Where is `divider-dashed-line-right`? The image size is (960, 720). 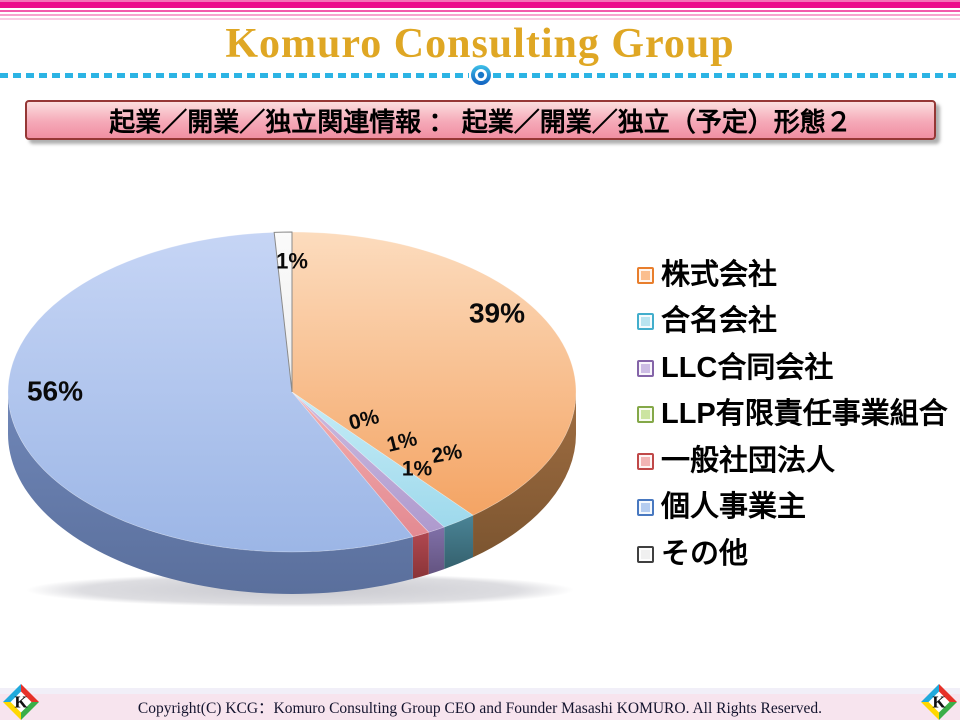 divider-dashed-line-right is located at coordinates (726, 75).